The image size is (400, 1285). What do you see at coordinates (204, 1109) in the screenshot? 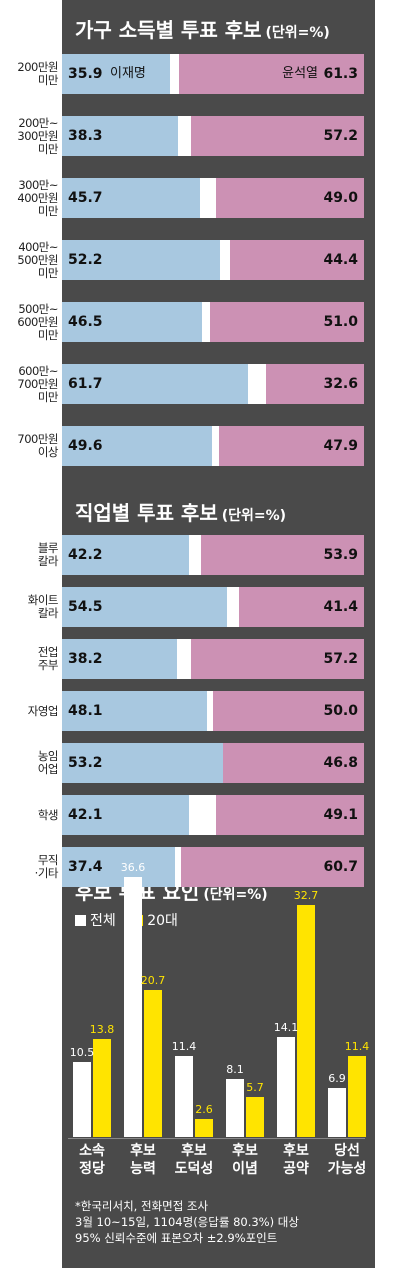
I see `factor-twenties-value: 2.6` at bounding box center [204, 1109].